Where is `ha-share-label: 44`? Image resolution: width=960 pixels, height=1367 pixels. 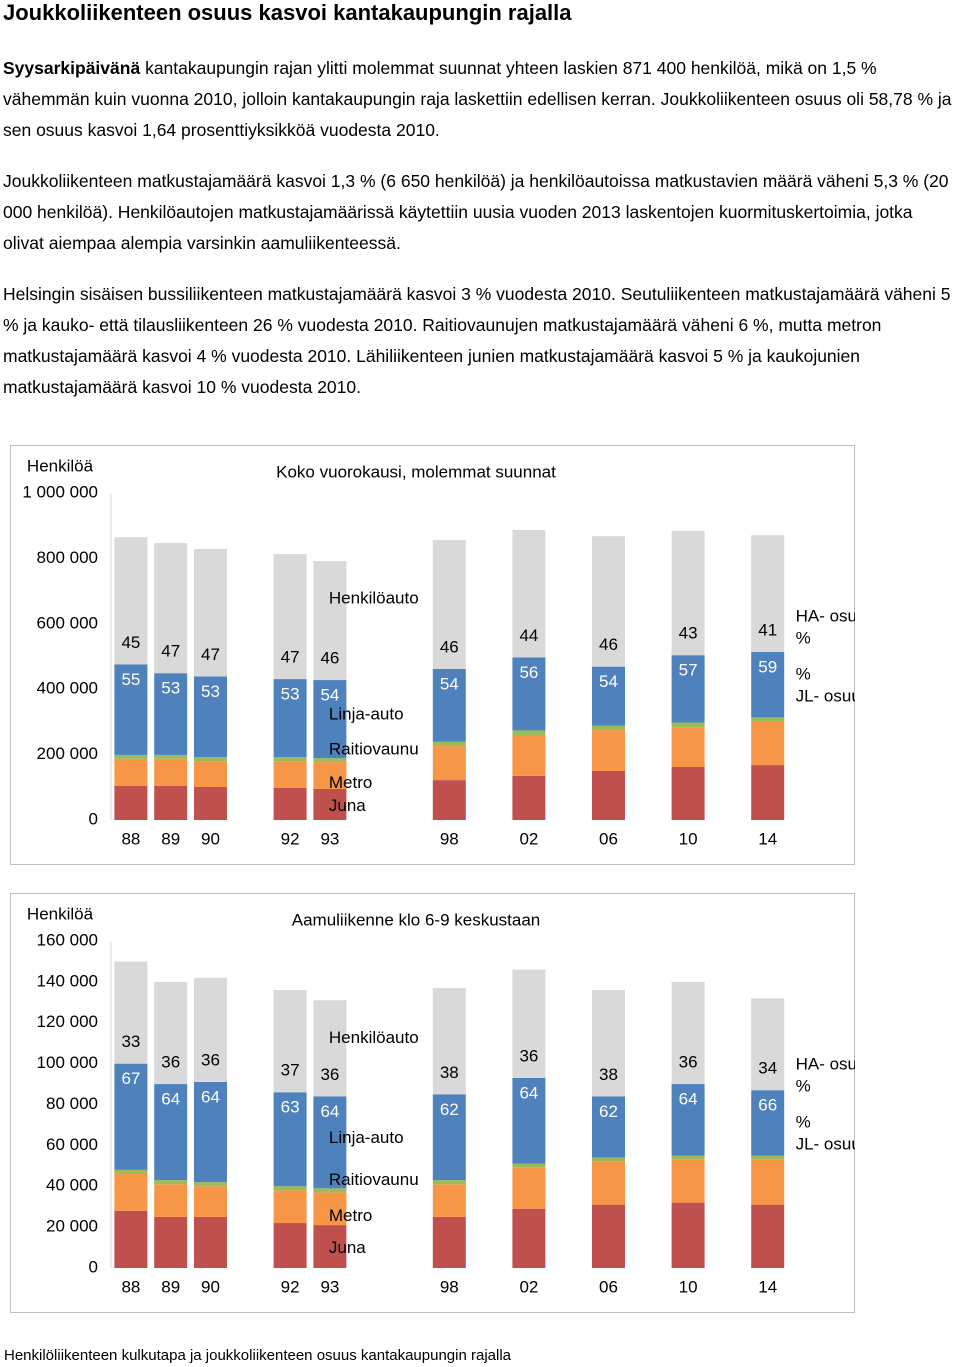 ha-share-label: 44 is located at coordinates (528, 635).